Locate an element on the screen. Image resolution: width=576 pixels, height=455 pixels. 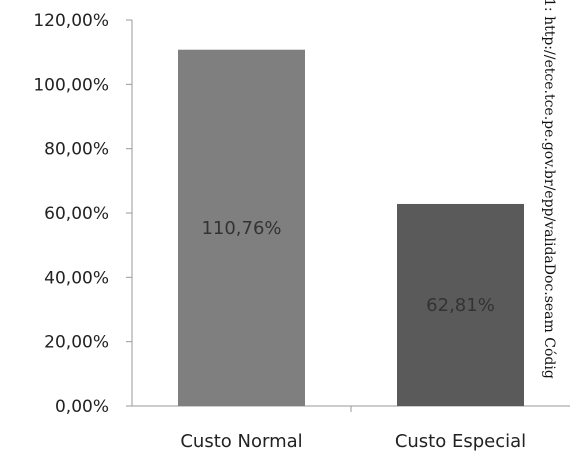
y-tick-label: 120,00% is located at coordinates (71, 21).